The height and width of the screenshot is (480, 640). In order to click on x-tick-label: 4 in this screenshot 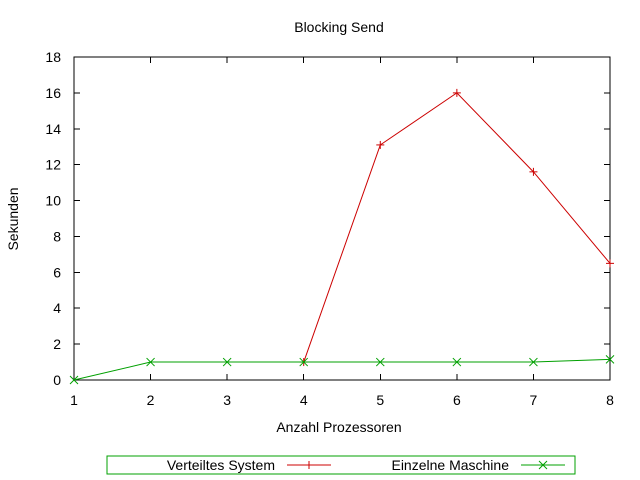, I will do `click(304, 400)`.